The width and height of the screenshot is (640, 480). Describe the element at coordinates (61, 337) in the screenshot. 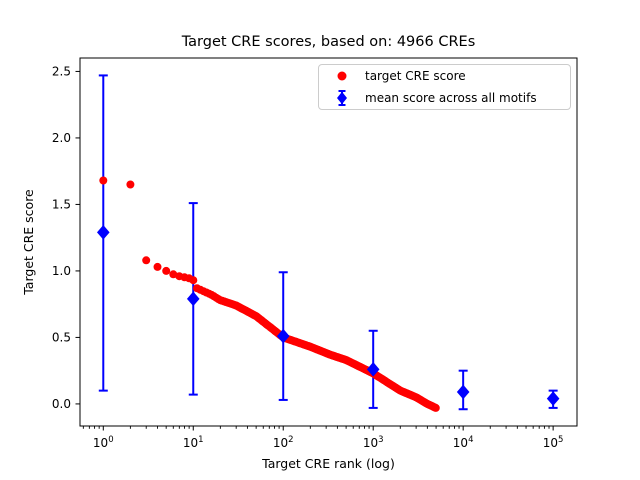

I see `svg-text: 0.5` at that location.